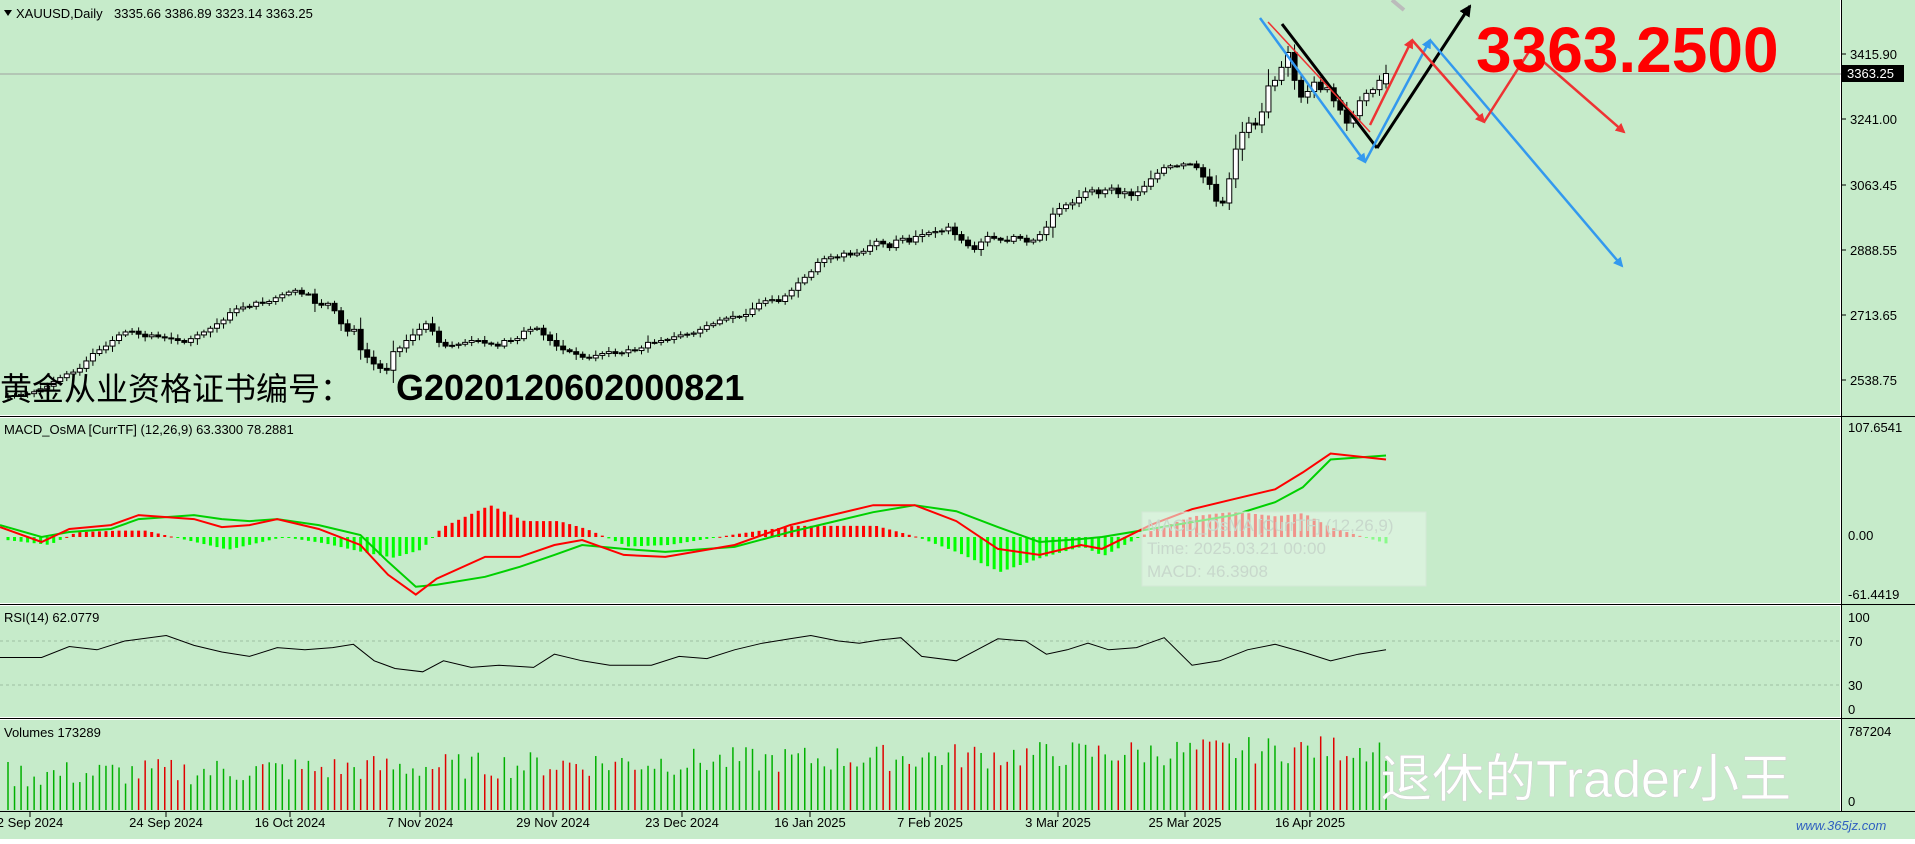 This screenshot has height=844, width=1915. I want to click on svg-text: 70, so click(1855, 641).